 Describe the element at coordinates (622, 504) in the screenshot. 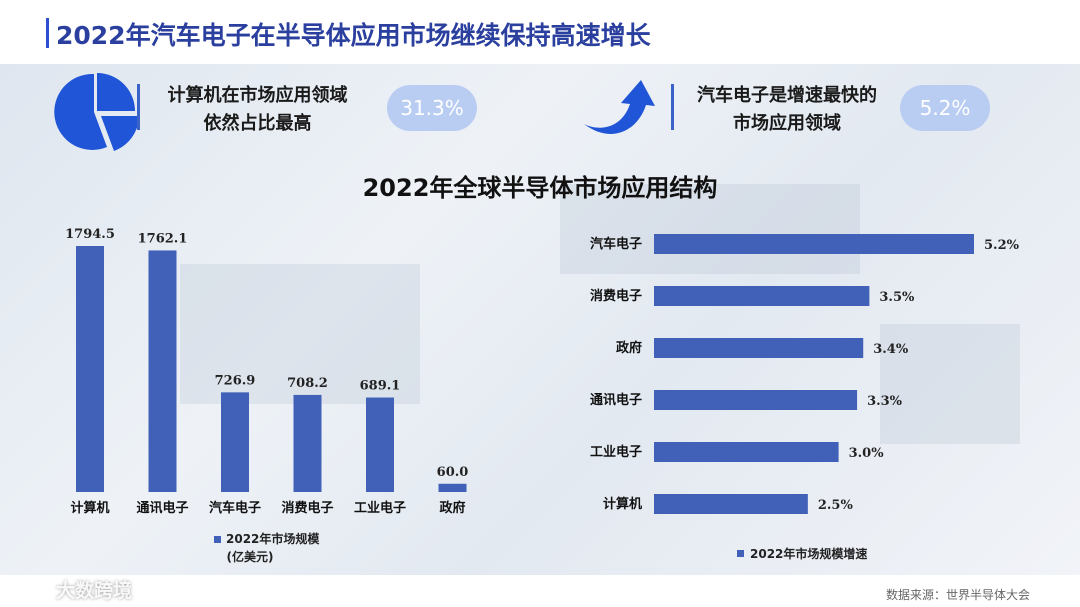

I see `hbar-category-label: 计算机` at that location.